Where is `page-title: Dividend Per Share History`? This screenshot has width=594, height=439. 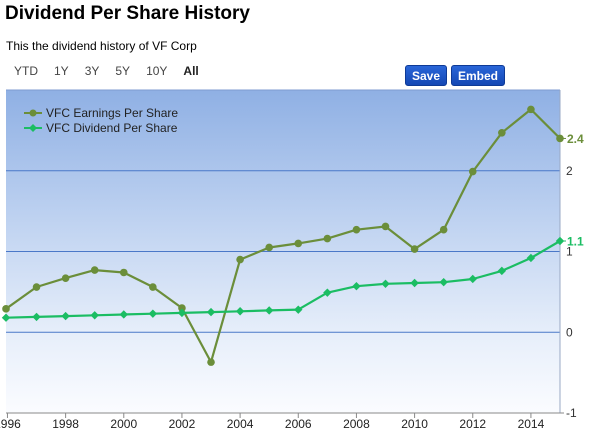 page-title: Dividend Per Share History is located at coordinates (127, 13).